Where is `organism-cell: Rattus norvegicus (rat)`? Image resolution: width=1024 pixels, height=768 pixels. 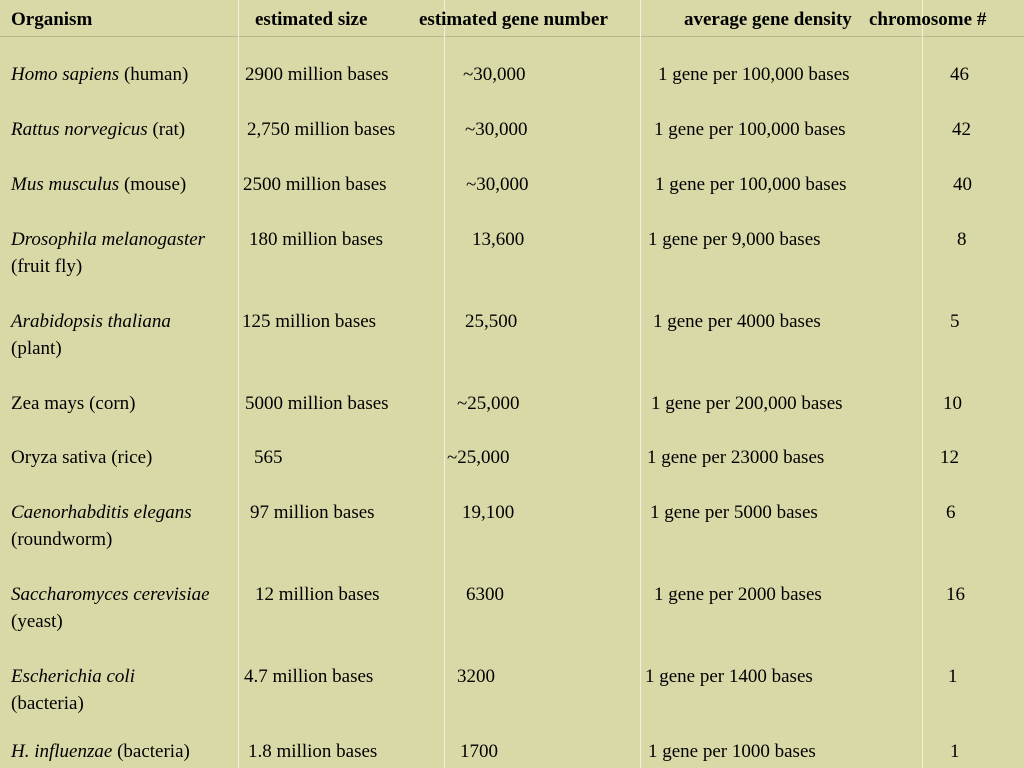 organism-cell: Rattus norvegicus (rat) is located at coordinates (98, 129).